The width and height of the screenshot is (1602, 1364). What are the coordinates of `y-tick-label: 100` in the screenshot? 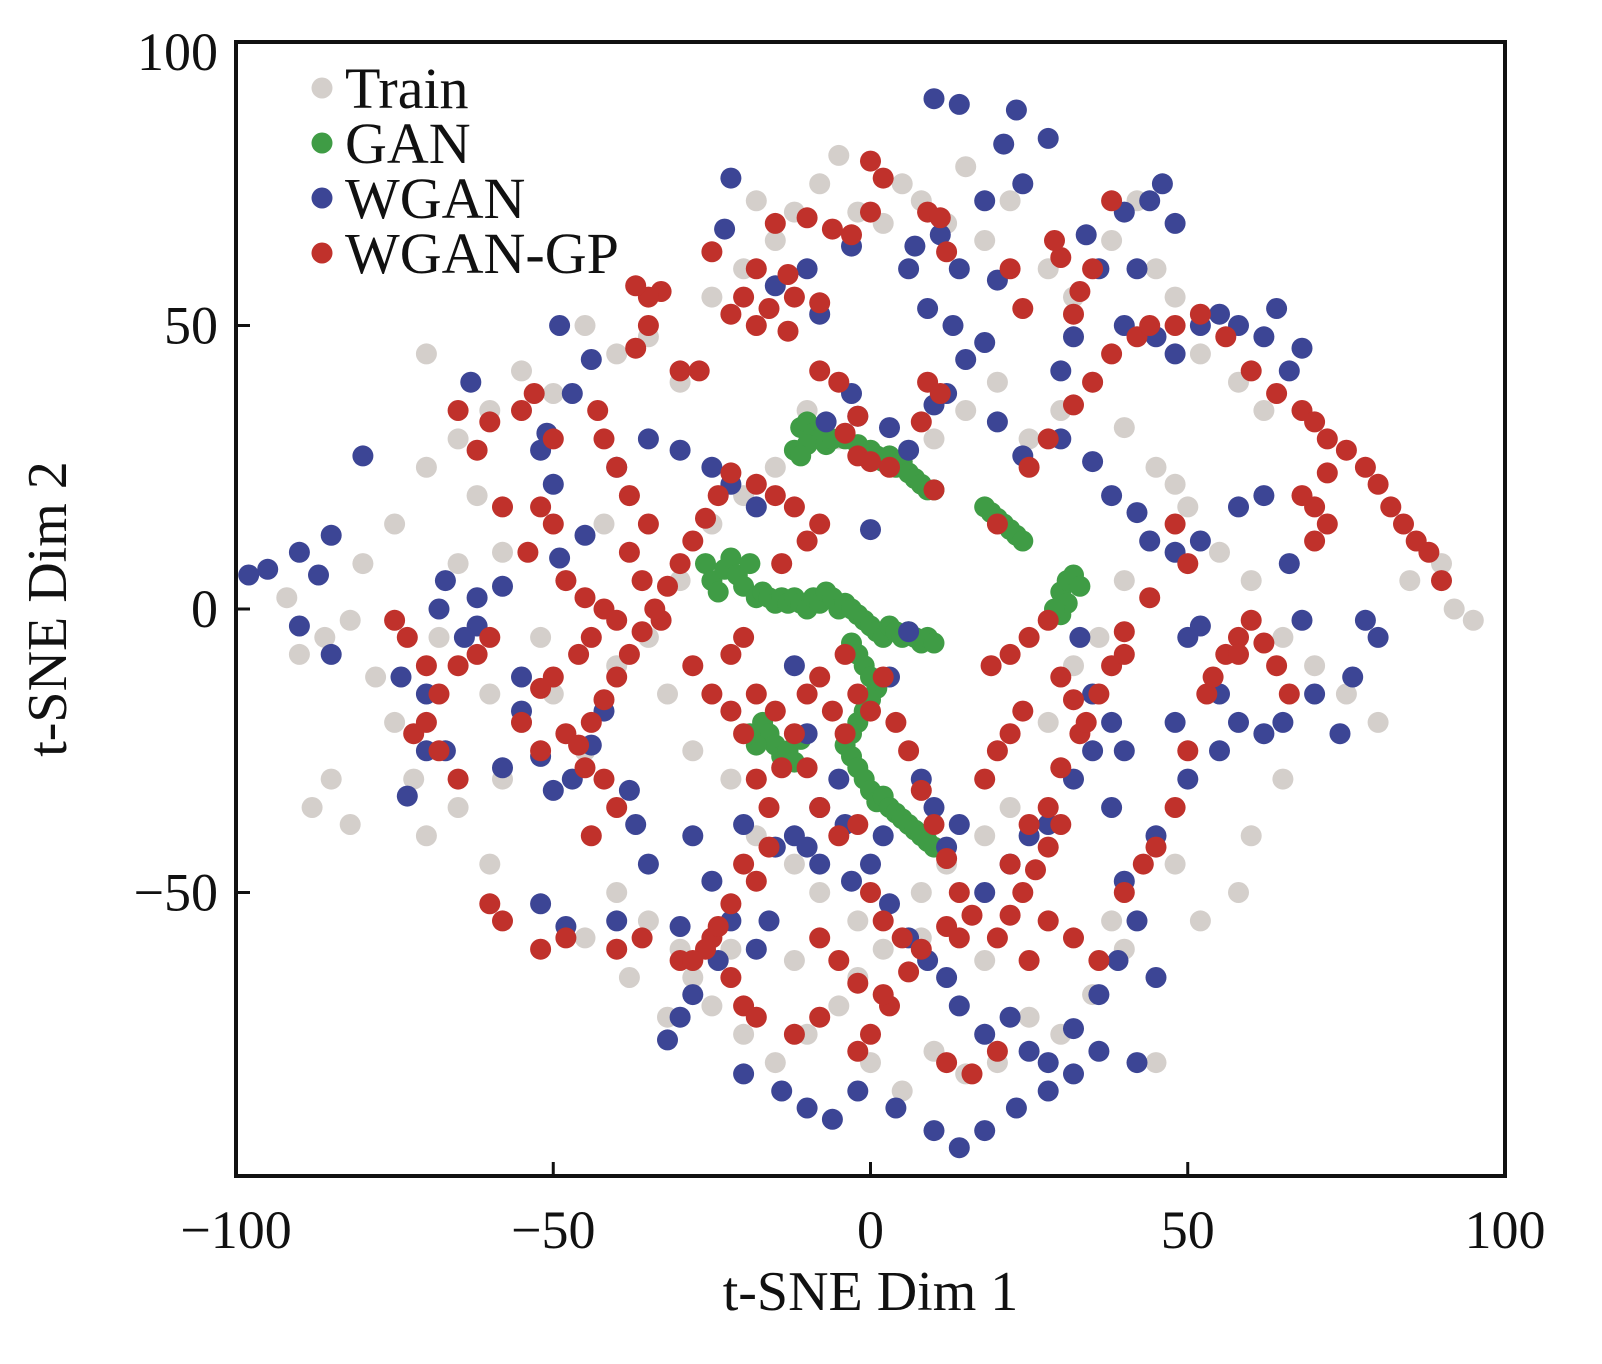 It's located at (177, 52).